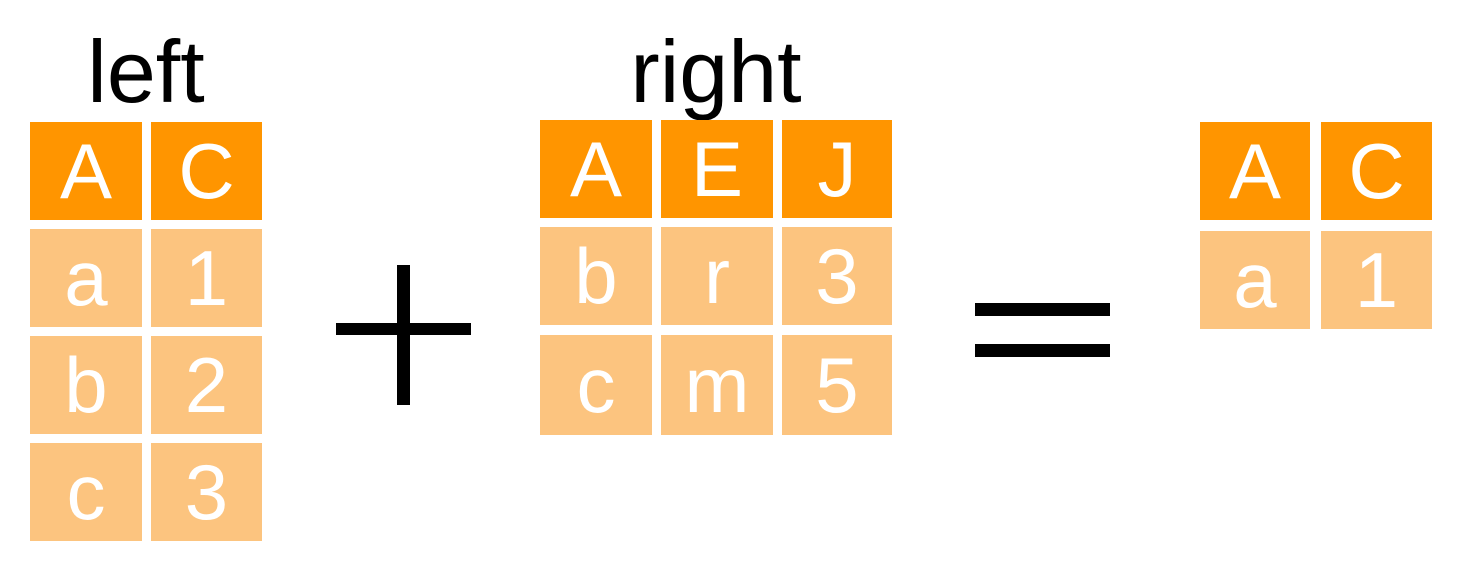 This screenshot has height=575, width=1476. What do you see at coordinates (1255, 171) in the screenshot?
I see `result-header-a: A` at bounding box center [1255, 171].